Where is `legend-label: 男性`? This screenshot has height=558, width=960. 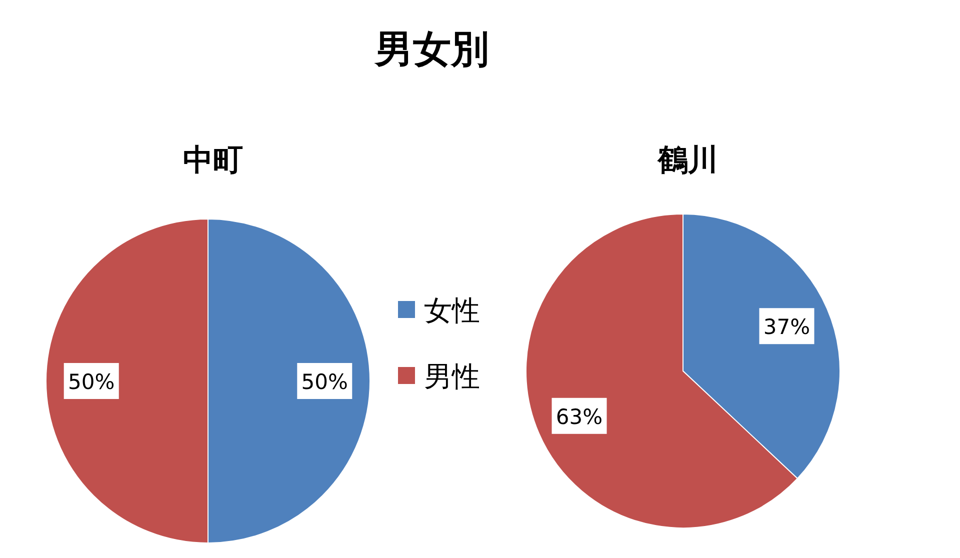 legend-label: 男性 is located at coordinates (452, 376).